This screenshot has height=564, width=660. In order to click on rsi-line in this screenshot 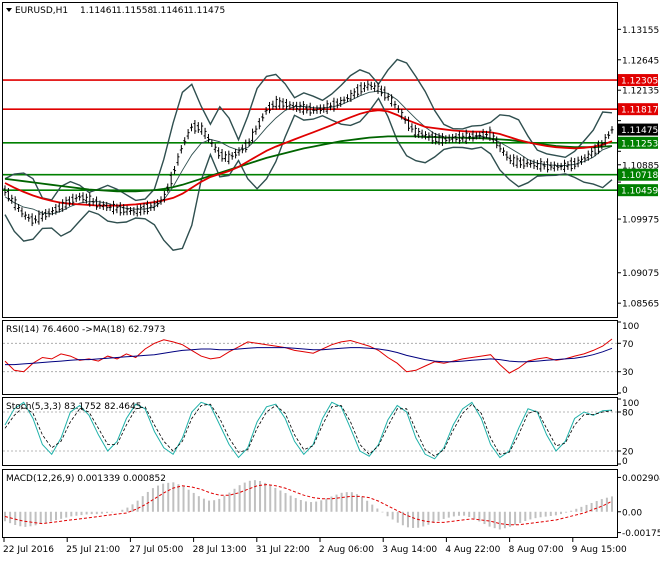, I will do `click(308, 356)`.